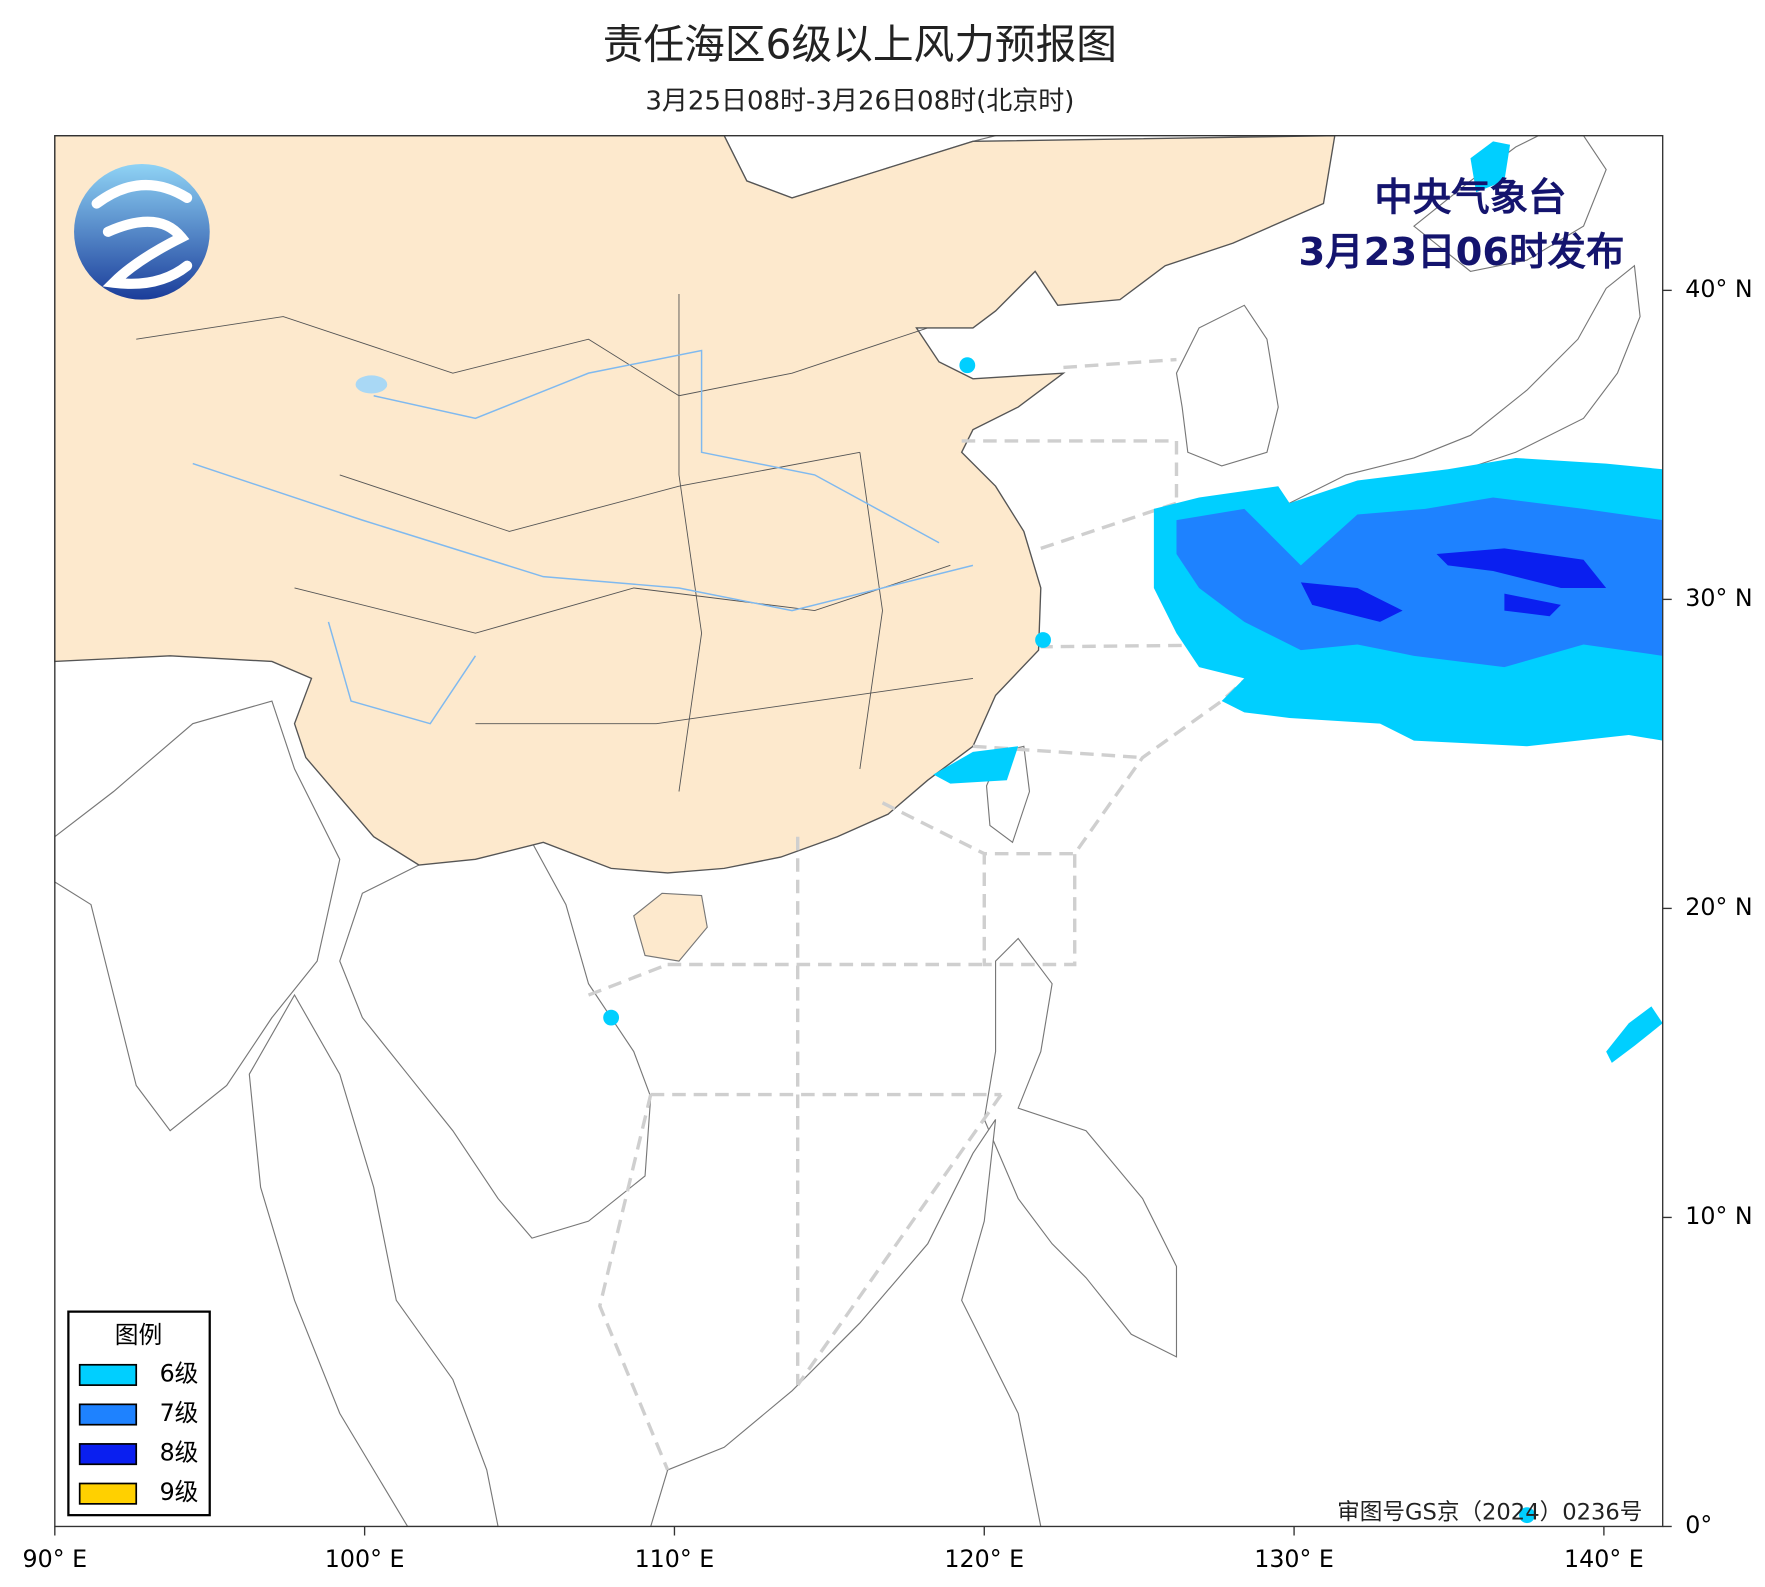 This screenshot has width=1765, height=1587. Describe the element at coordinates (860, 44) in the screenshot. I see `map-title: 责任海区6级以上风力预报图` at that location.